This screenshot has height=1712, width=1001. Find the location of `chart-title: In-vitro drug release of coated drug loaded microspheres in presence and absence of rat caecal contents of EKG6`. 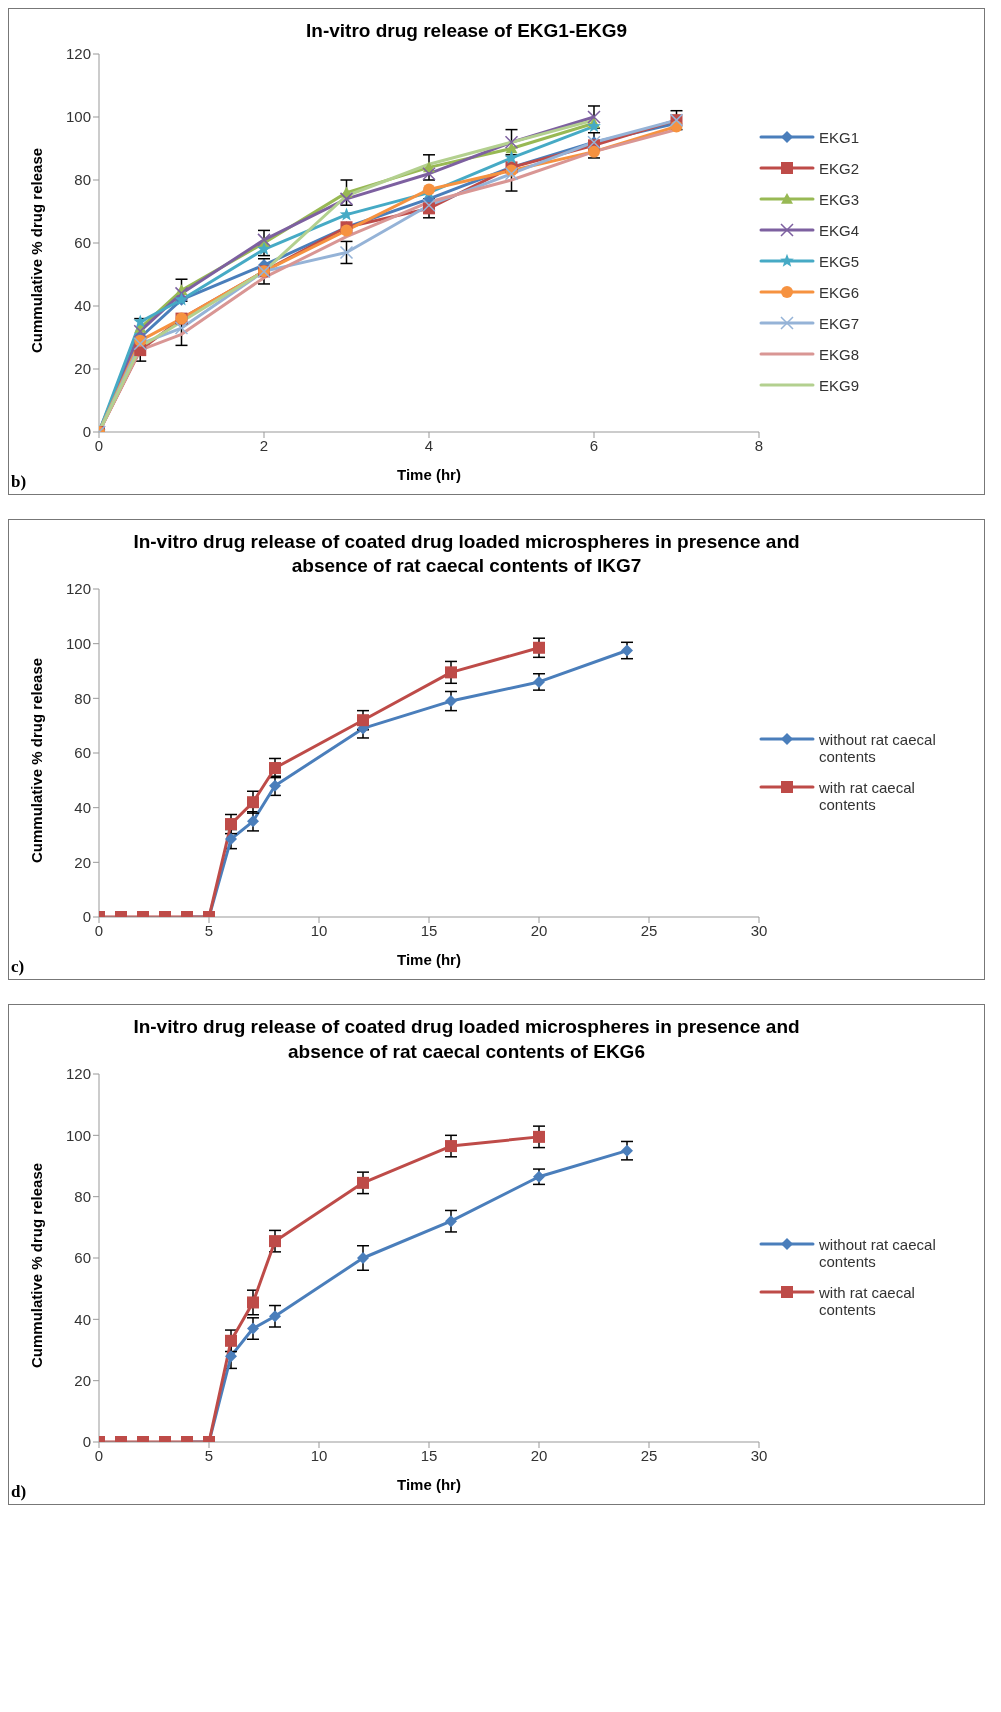

chart-title: In-vitro drug release of coated drug loaded microspheres in presence and absence of rat caecal contents of EKG6 is located at coordinates (466, 1039).